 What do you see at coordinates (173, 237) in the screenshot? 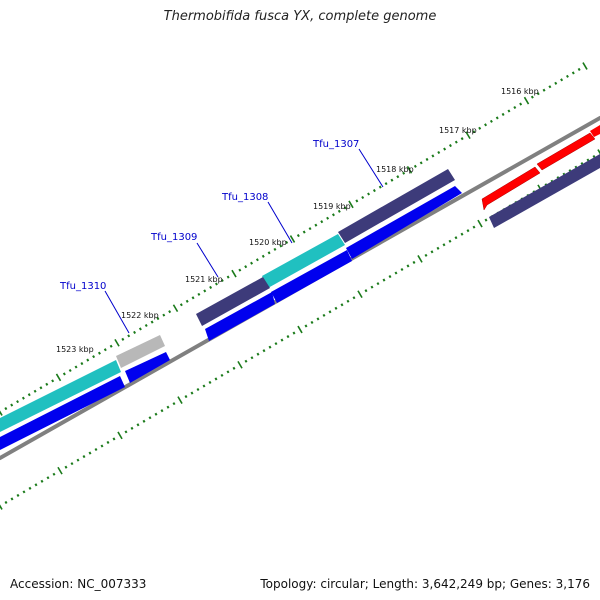
I see `gene-label-tfu-1309: Tfu_1309` at bounding box center [173, 237].